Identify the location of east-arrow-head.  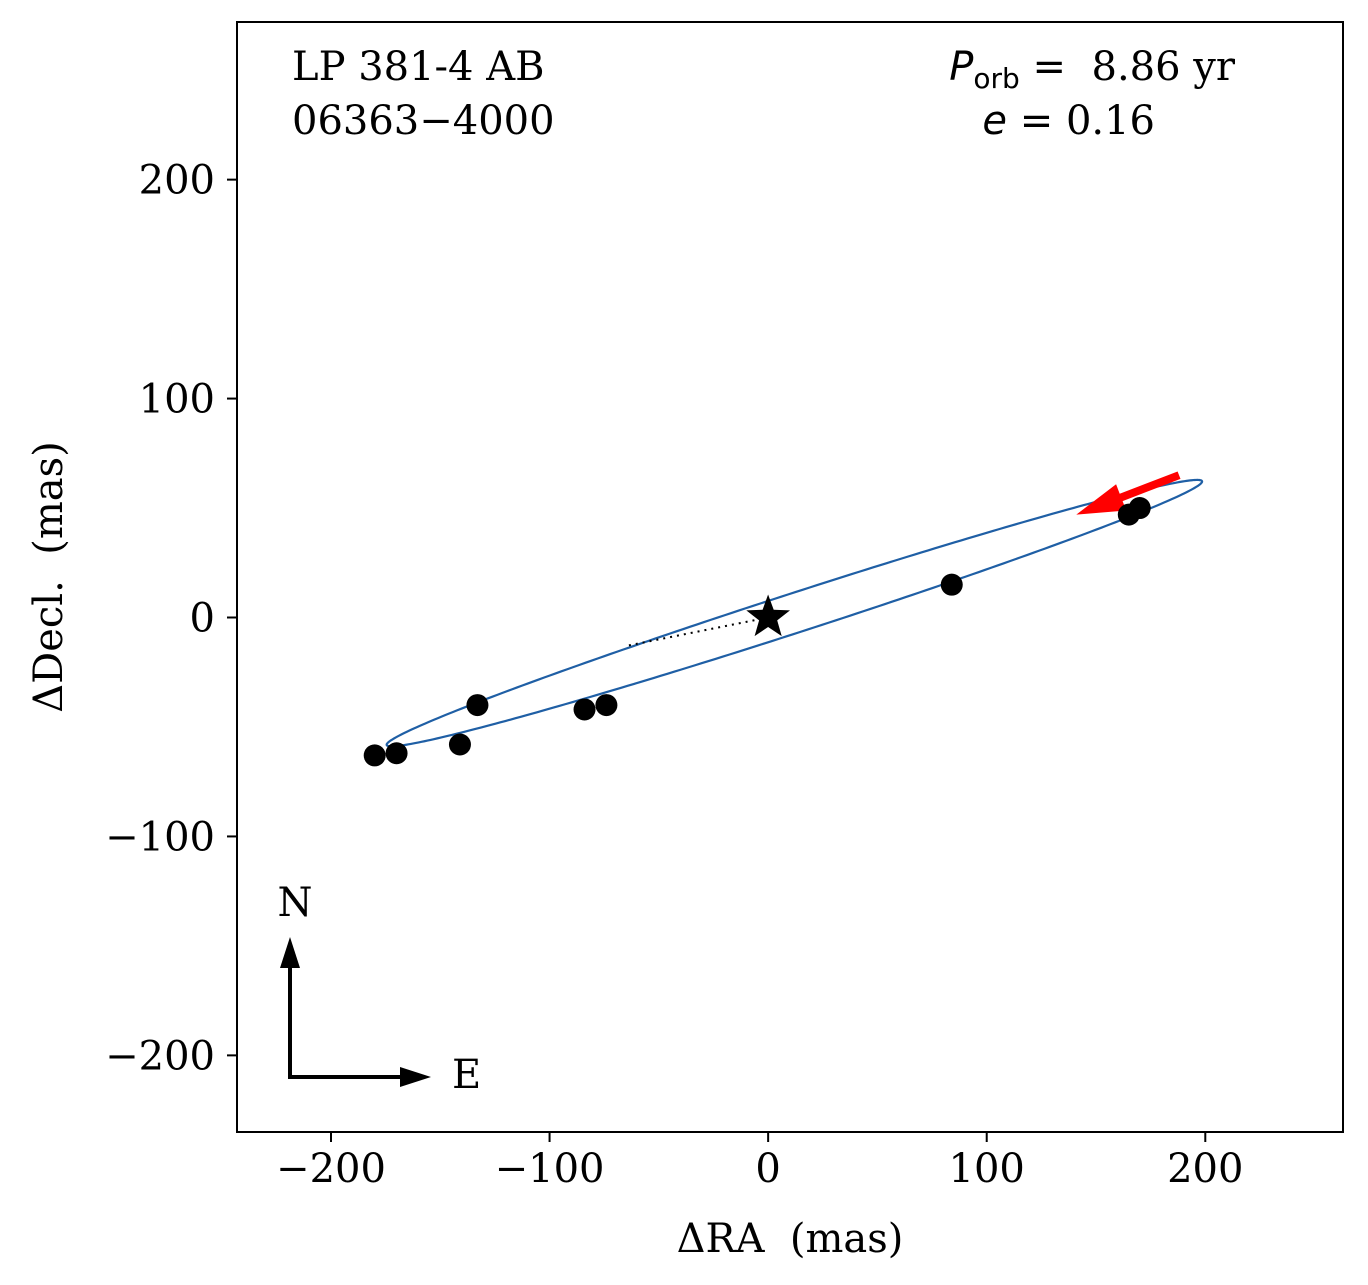
(415, 1077).